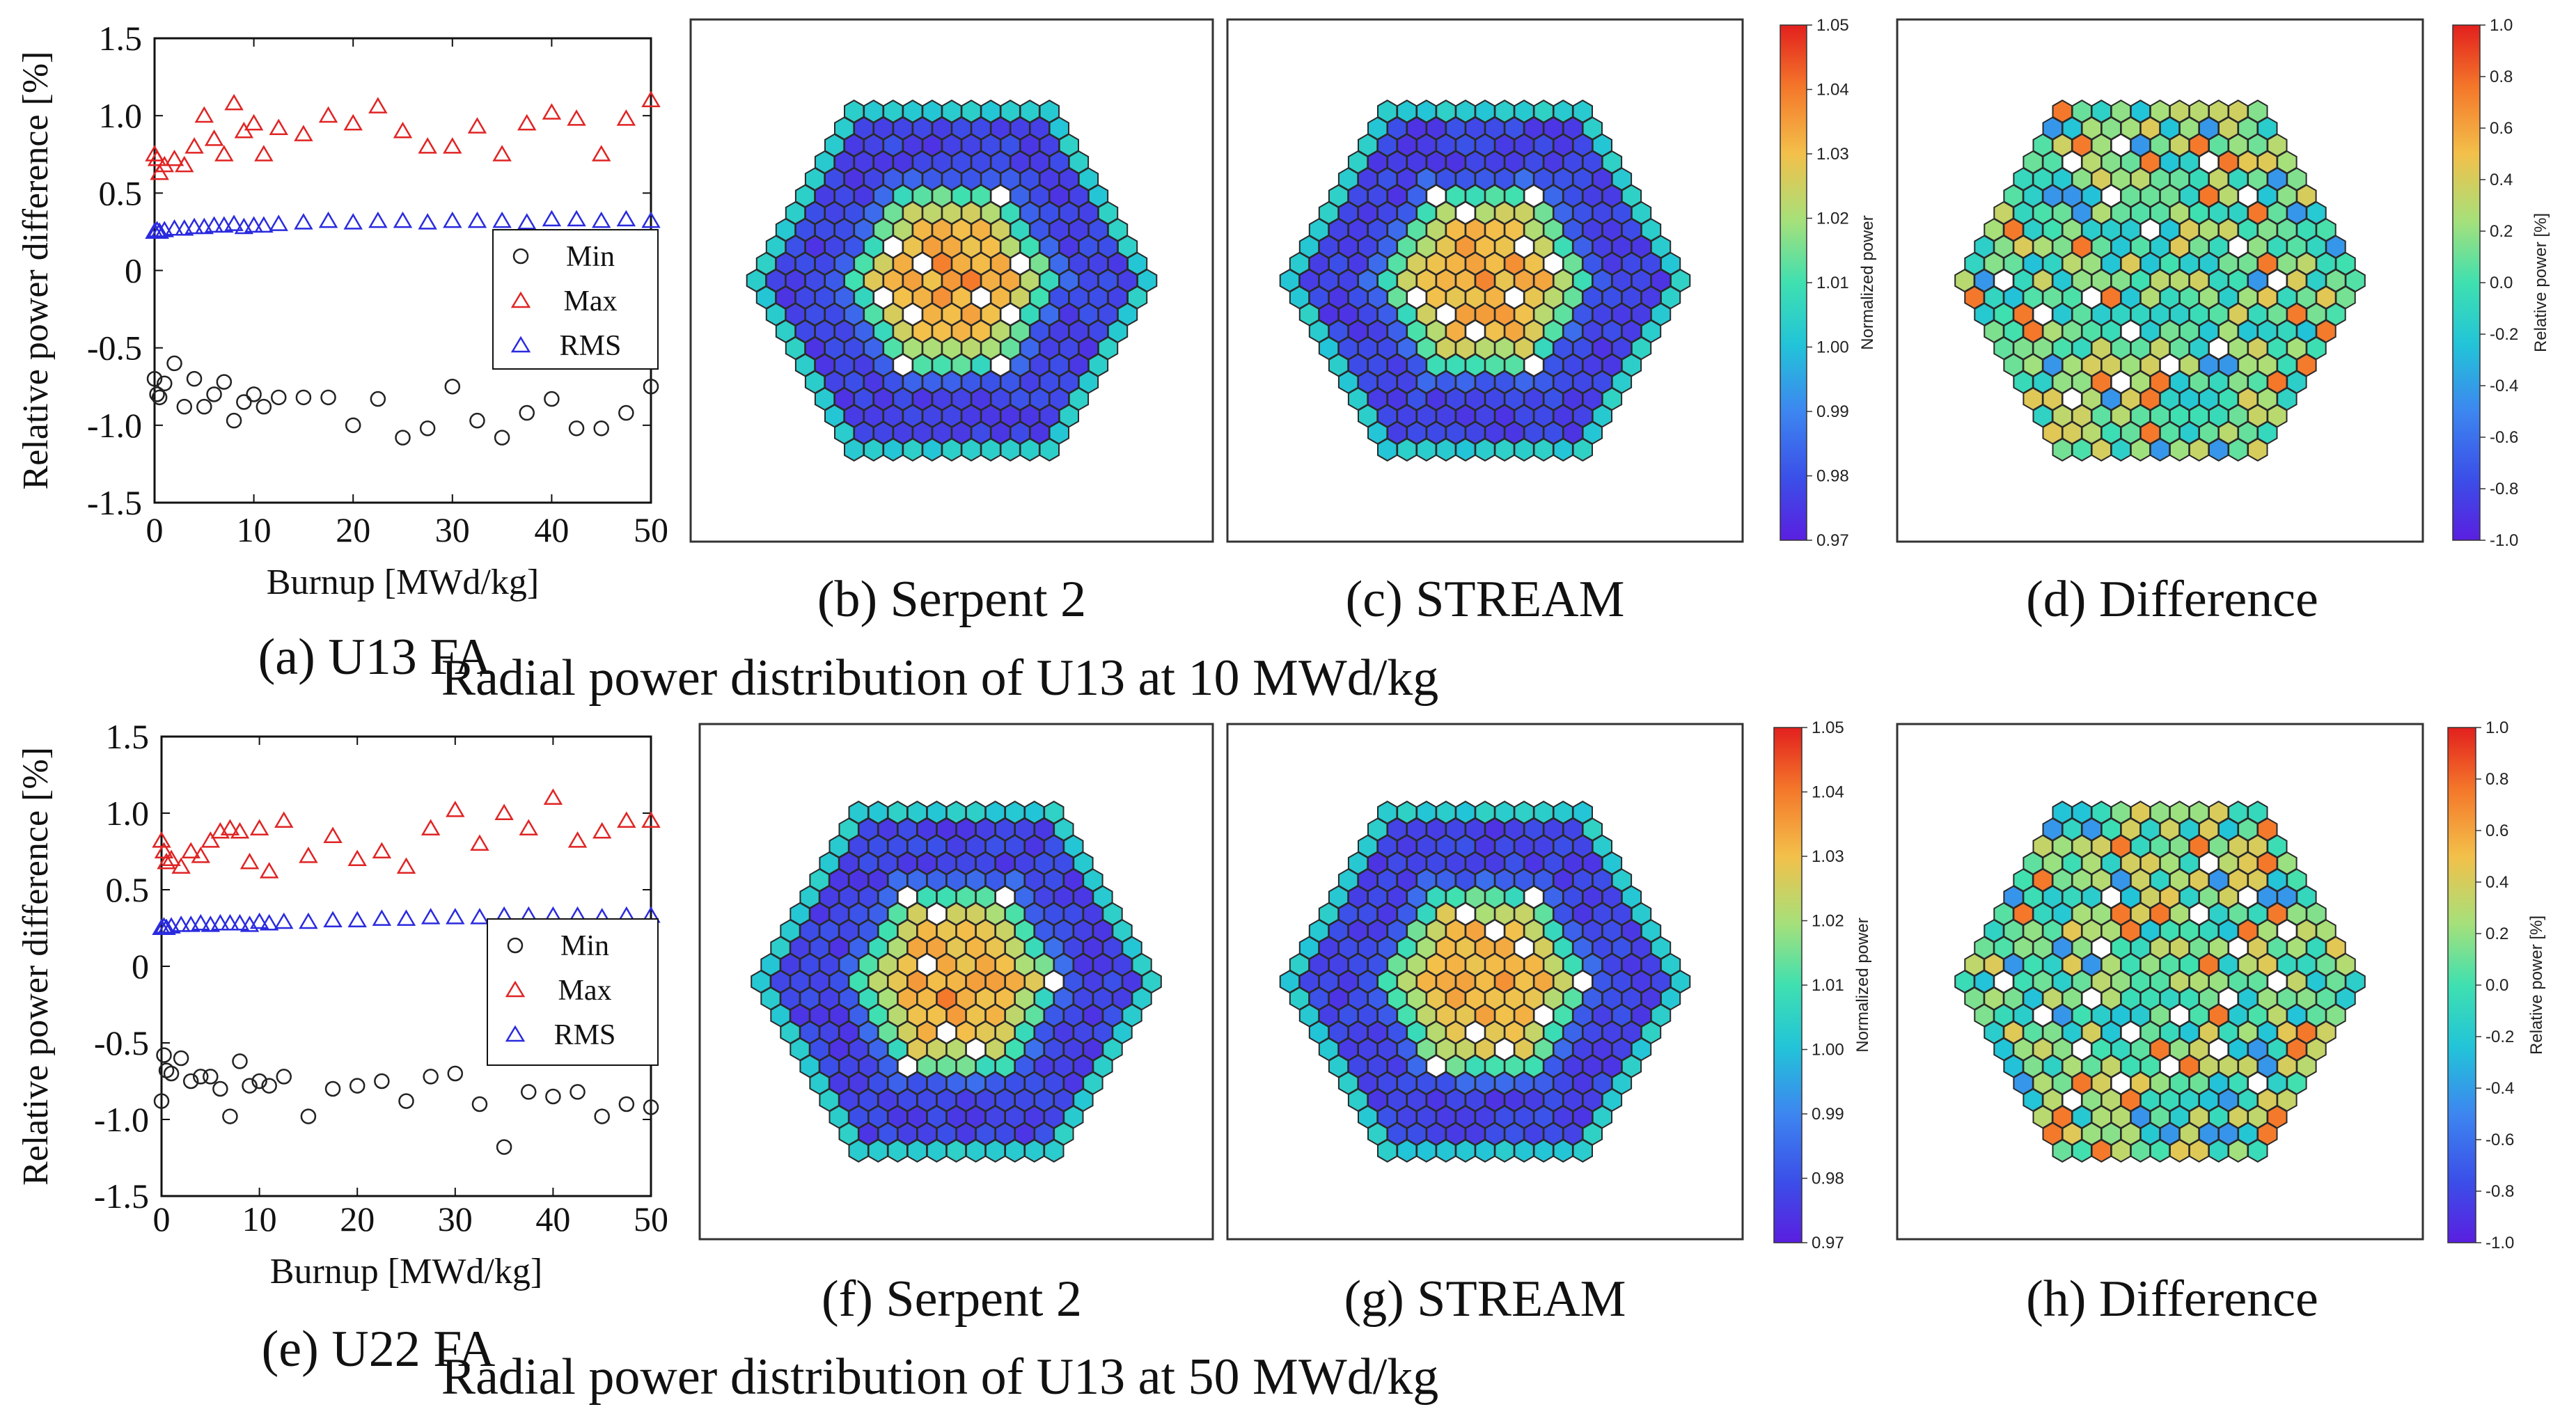  What do you see at coordinates (406, 1271) in the screenshot?
I see `x-axis-label: Burnup [MWd/kg]` at bounding box center [406, 1271].